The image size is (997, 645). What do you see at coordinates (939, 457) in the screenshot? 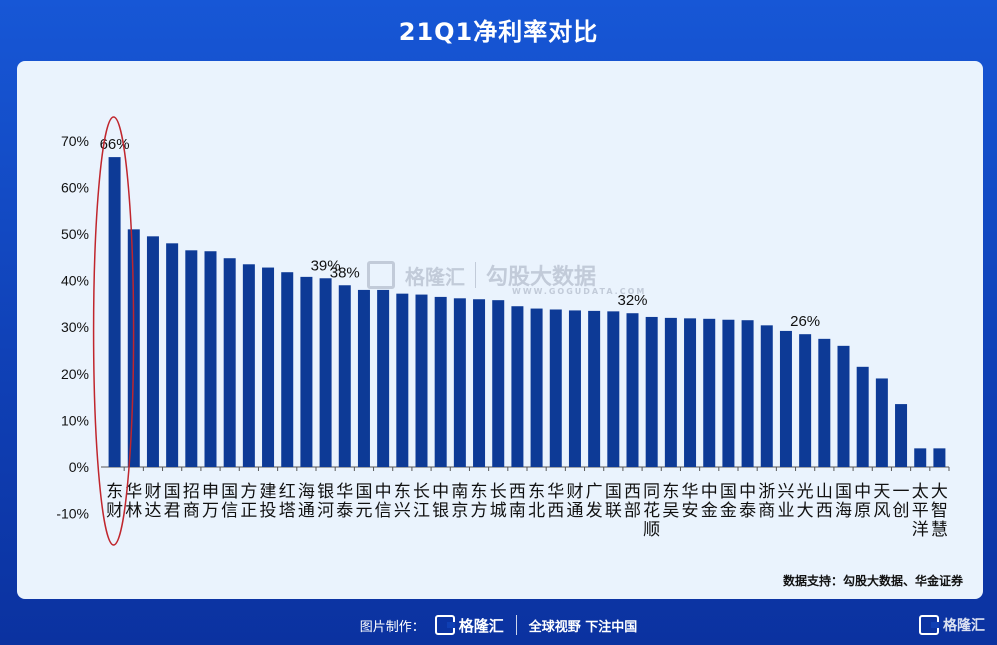
I see `bar-大智慧` at bounding box center [939, 457].